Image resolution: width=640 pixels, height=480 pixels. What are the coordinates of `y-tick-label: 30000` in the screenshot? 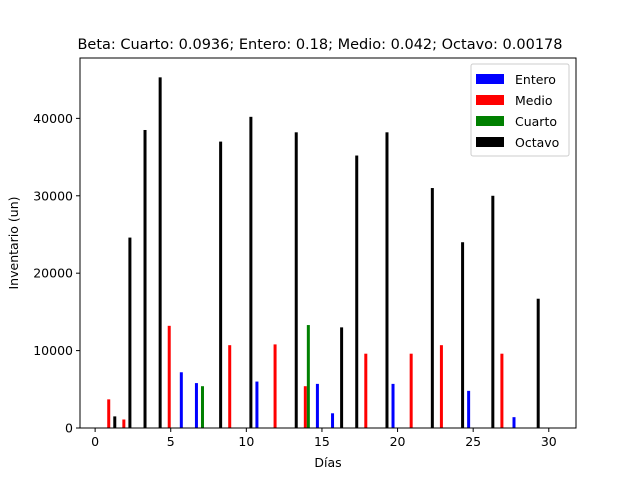 It's located at (53, 195).